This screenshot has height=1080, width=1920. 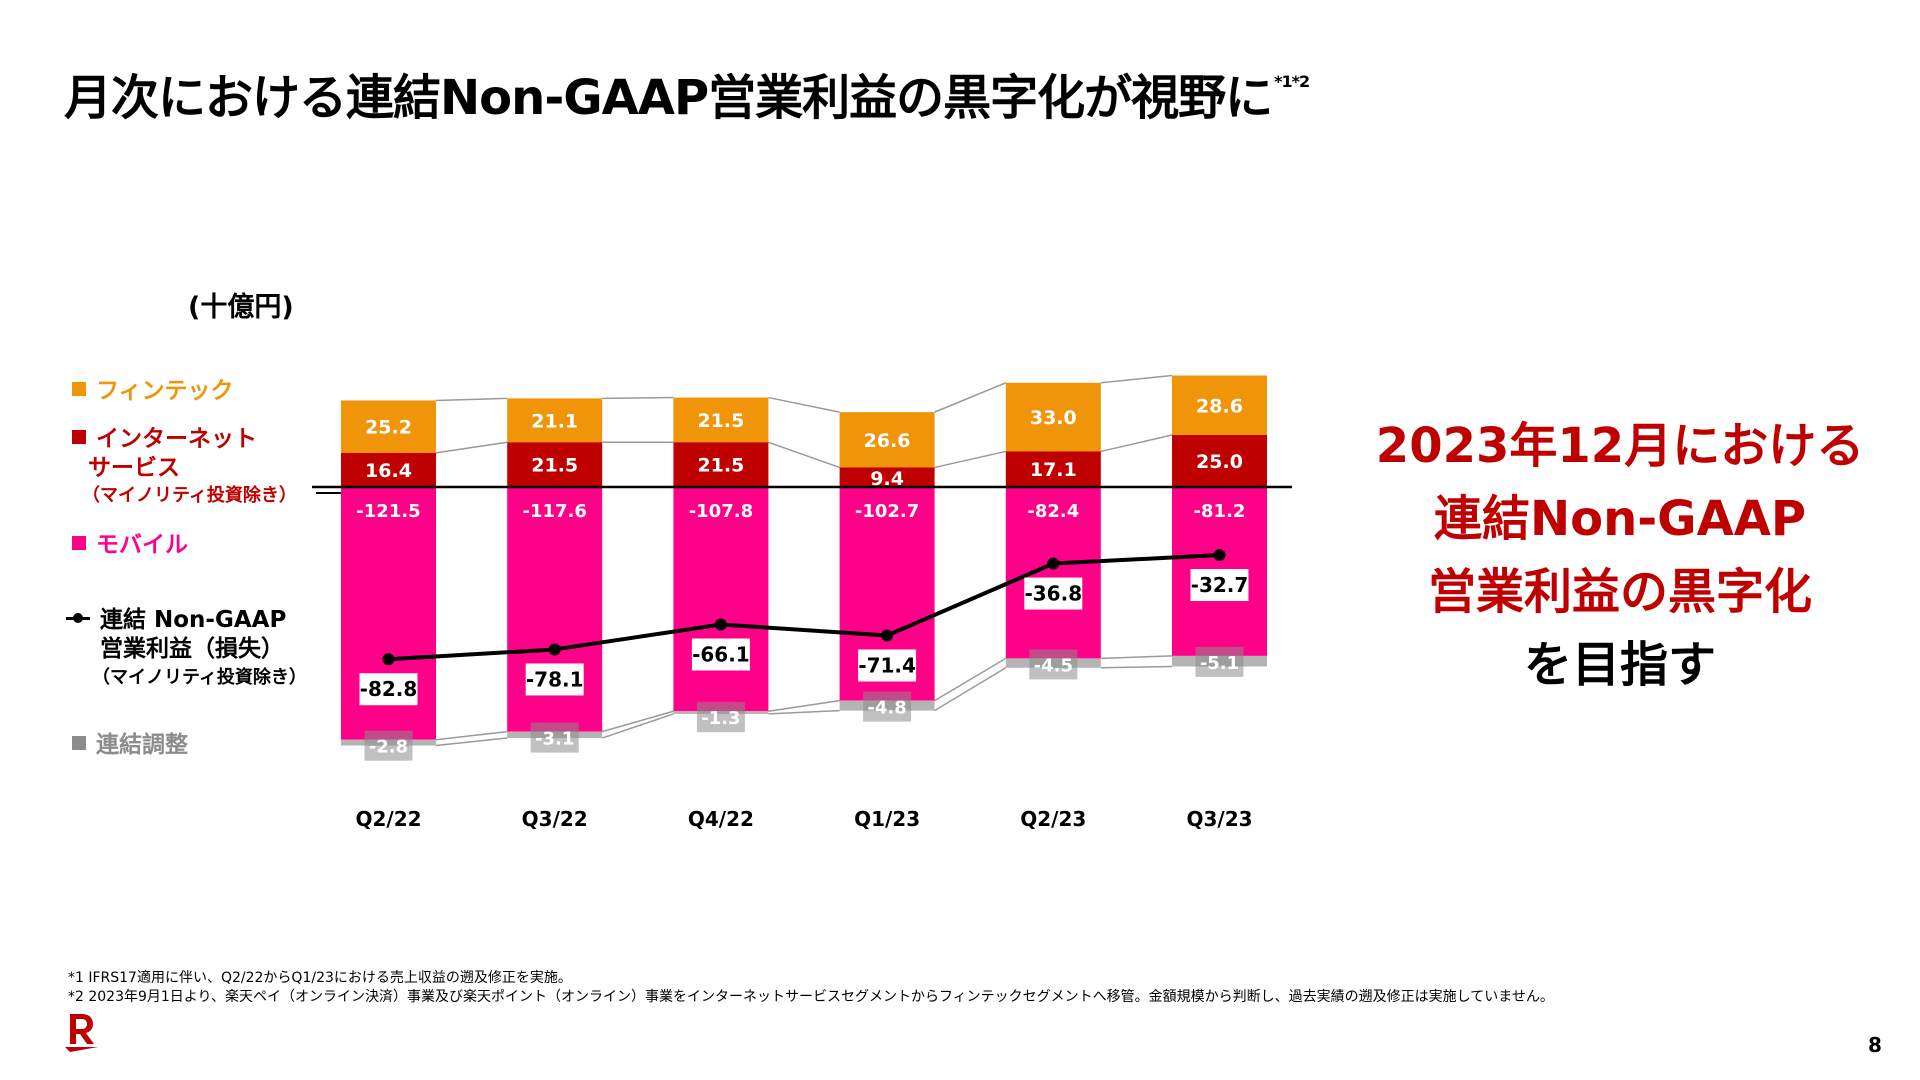 I want to click on data-label-fintech: 33.0, so click(x=1053, y=418).